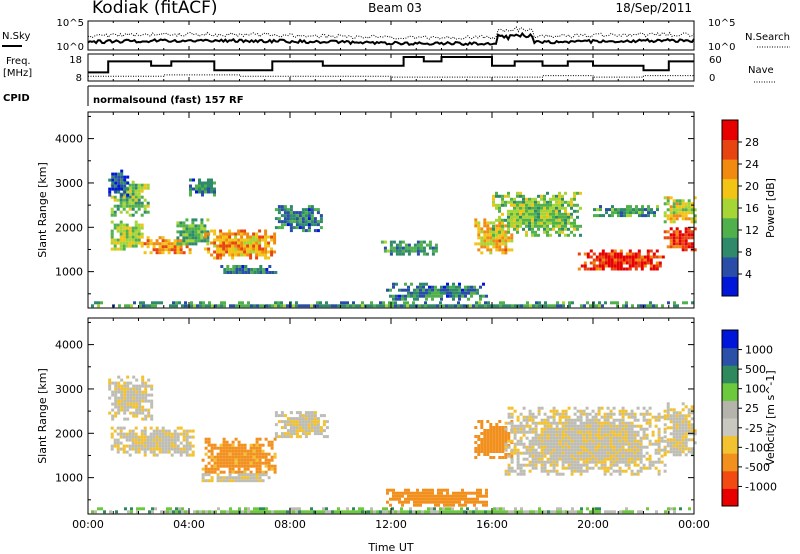 The image size is (800, 554). Describe the element at coordinates (761, 486) in the screenshot. I see `velocity-colorbar-tick: -1000` at that location.